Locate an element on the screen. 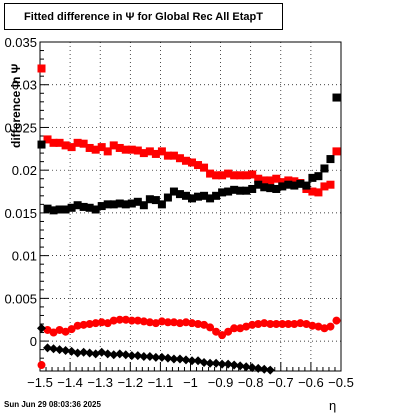 The image size is (400, 414). x-tick-label: −1.2 is located at coordinates (130, 382).